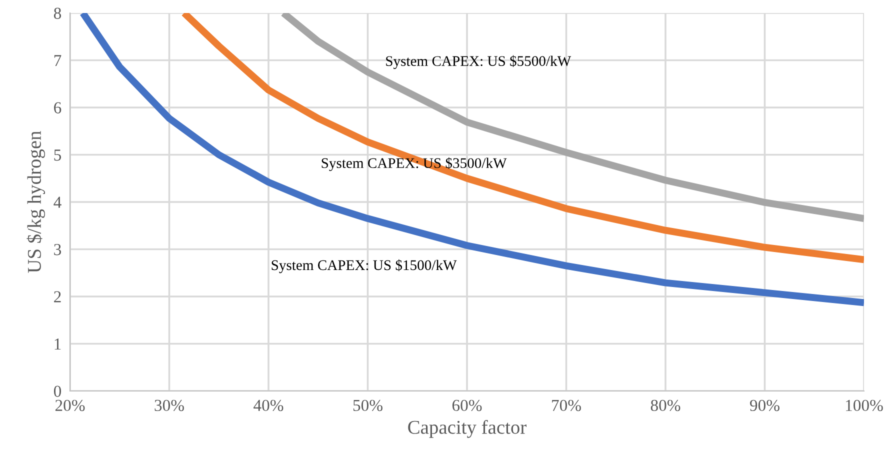 This screenshot has width=890, height=456. I want to click on y-axis-title: US $/kg hydrogen, so click(35, 202).